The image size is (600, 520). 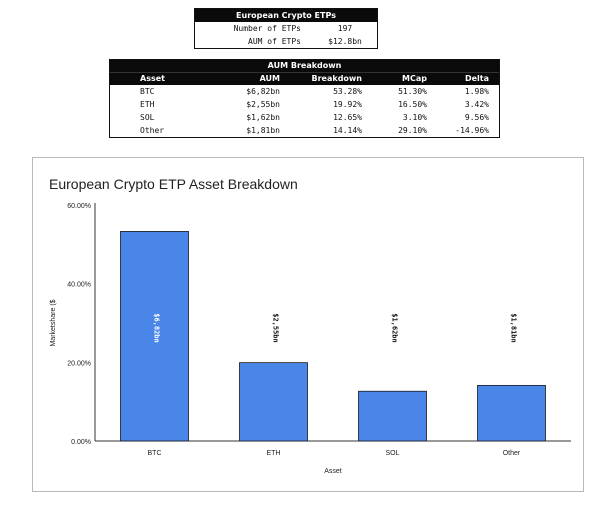 What do you see at coordinates (347, 130) in the screenshot?
I see `table-cell: 14.14%` at bounding box center [347, 130].